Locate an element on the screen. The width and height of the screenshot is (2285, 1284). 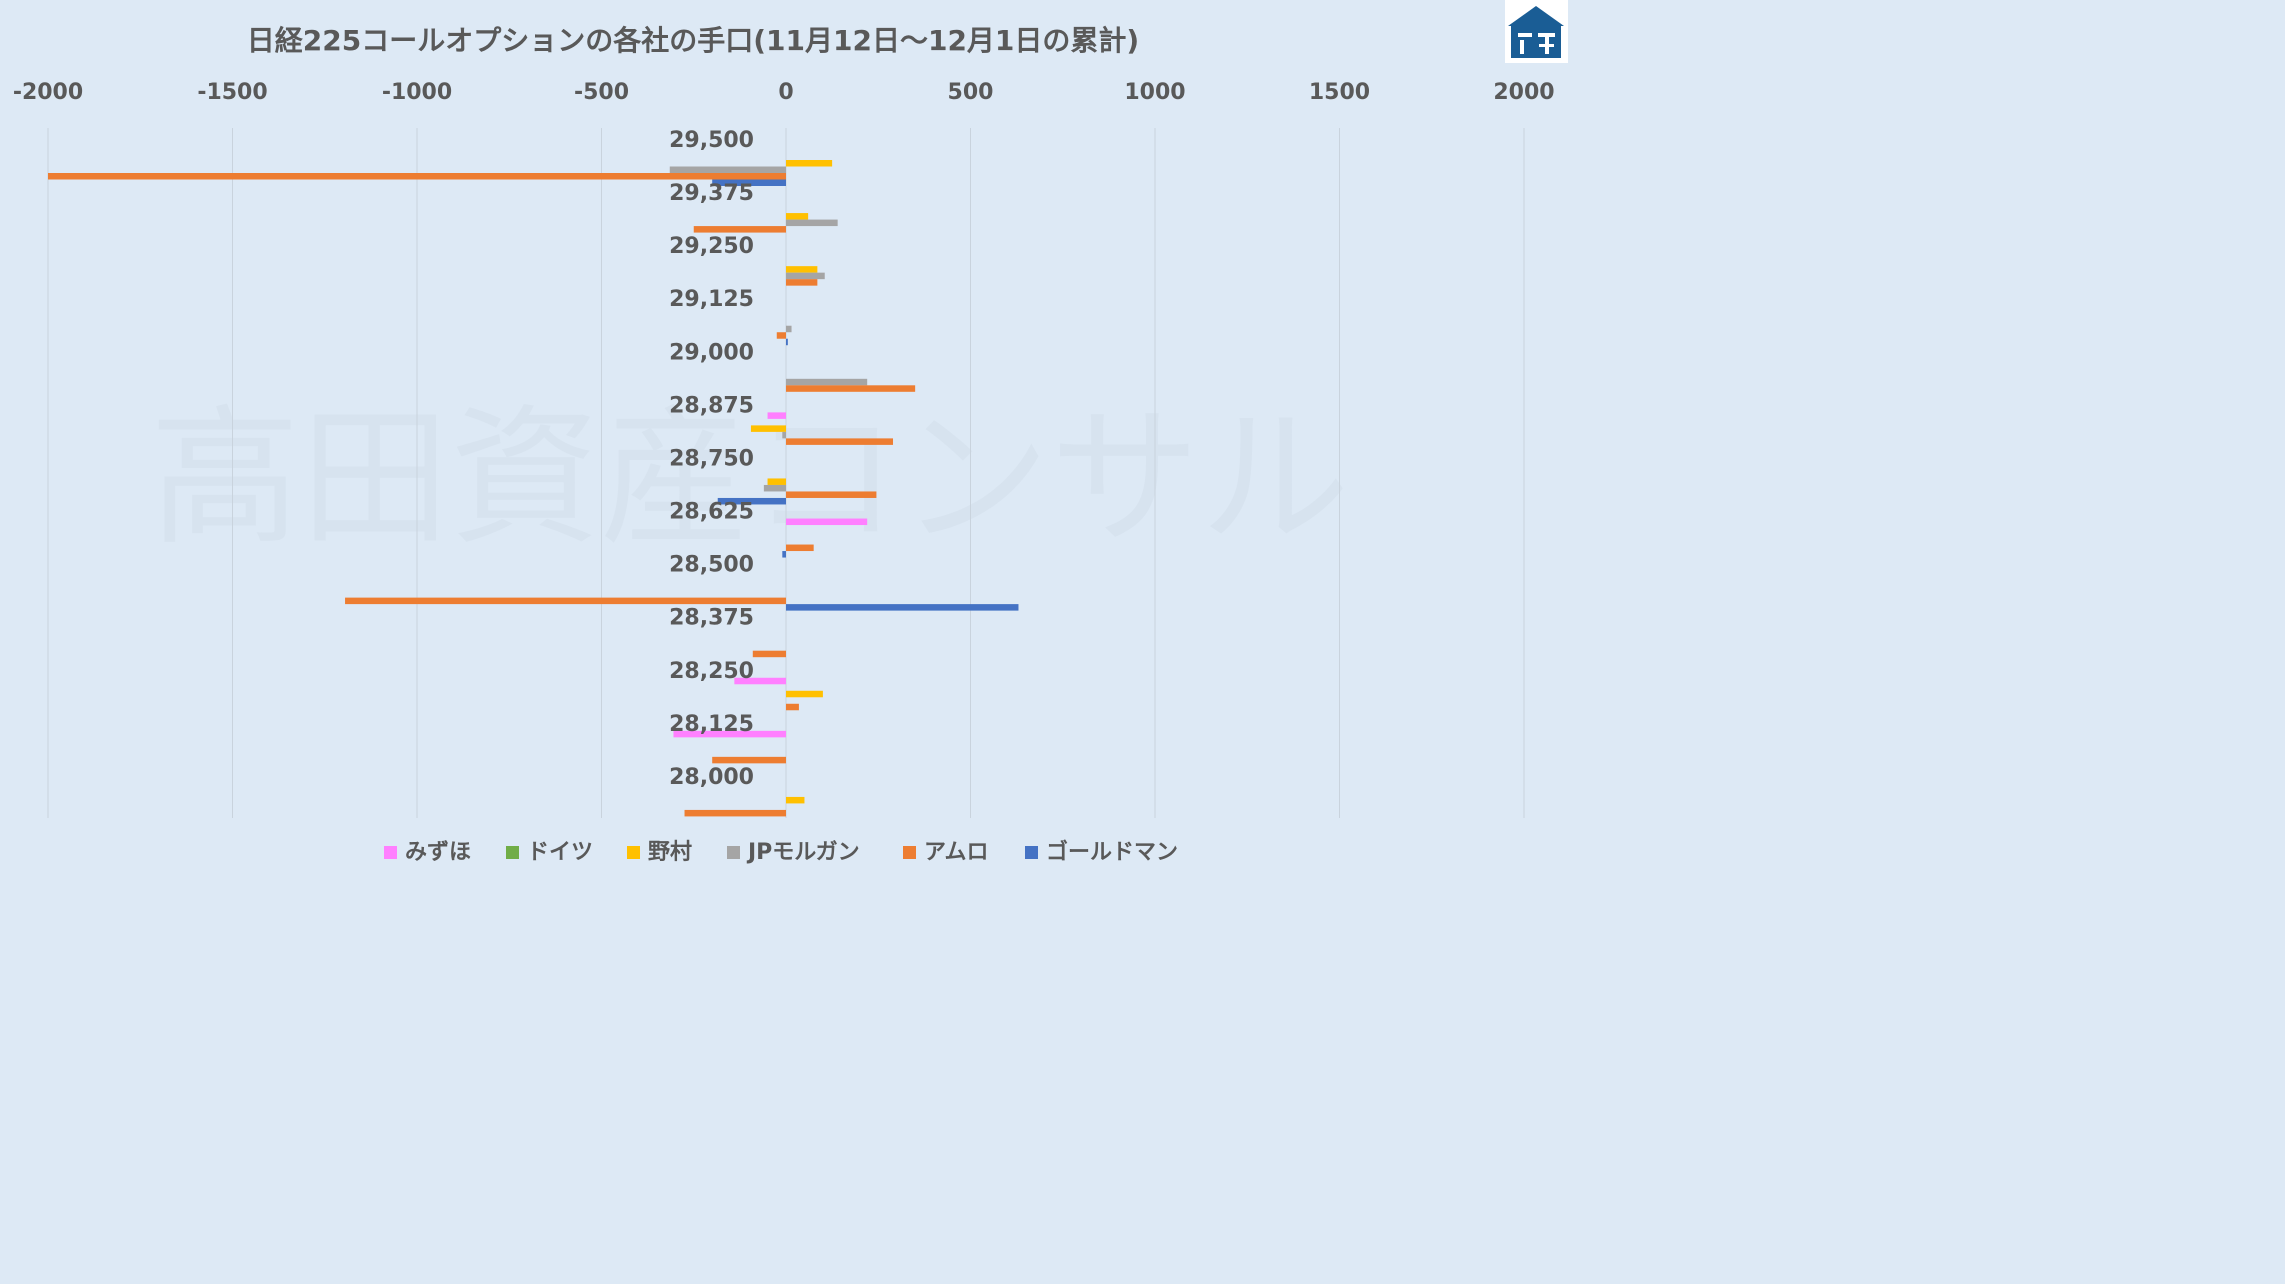
x-tick-label: -1000 is located at coordinates (417, 92).